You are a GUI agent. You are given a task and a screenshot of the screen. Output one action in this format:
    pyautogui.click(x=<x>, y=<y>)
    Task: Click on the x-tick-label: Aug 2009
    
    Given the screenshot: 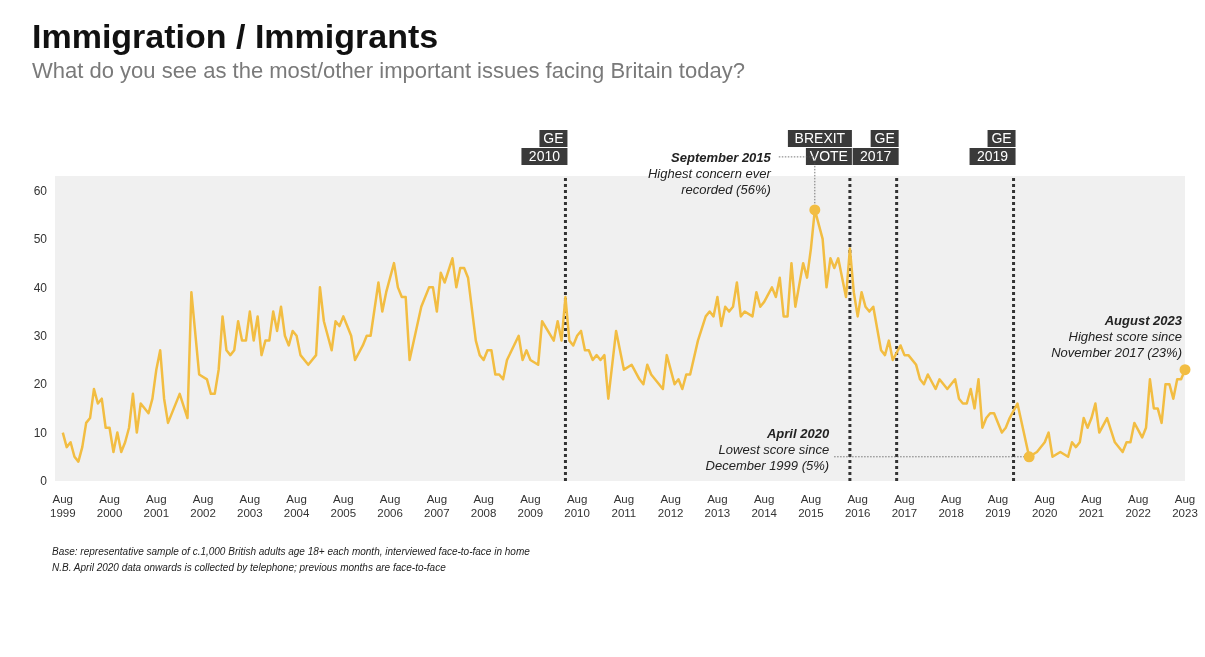 What is the action you would take?
    pyautogui.click(x=530, y=506)
    